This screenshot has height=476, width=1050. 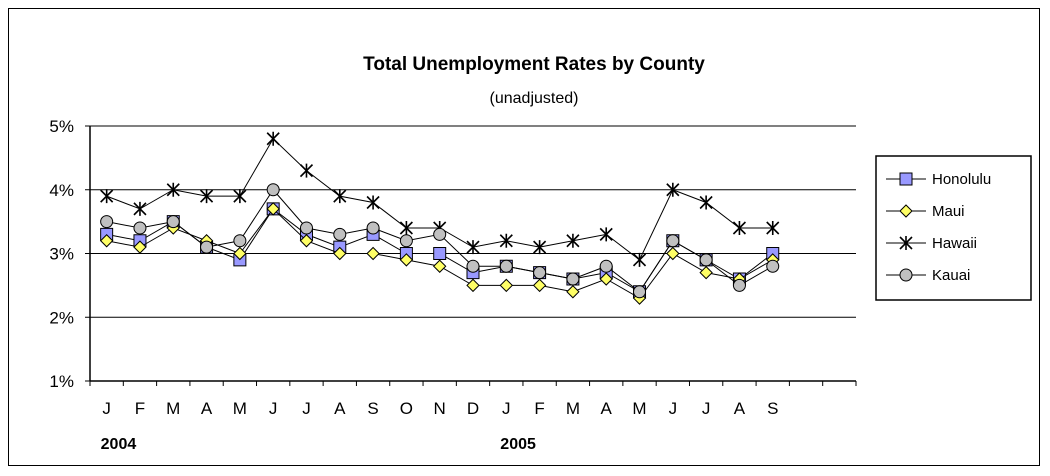 I want to click on legend-marker-kauai, so click(x=906, y=275).